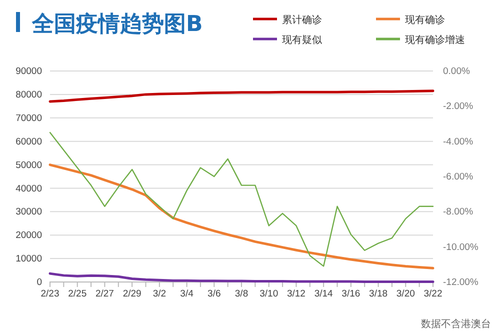 The image size is (499, 335). What do you see at coordinates (77, 294) in the screenshot?
I see `x-tick-label: 2/25` at bounding box center [77, 294].